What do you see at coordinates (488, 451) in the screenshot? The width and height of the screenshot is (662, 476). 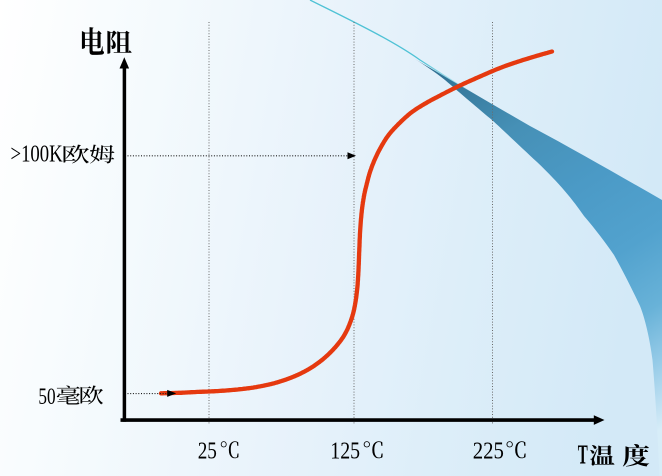 I see `svg-text: 225` at bounding box center [488, 451].